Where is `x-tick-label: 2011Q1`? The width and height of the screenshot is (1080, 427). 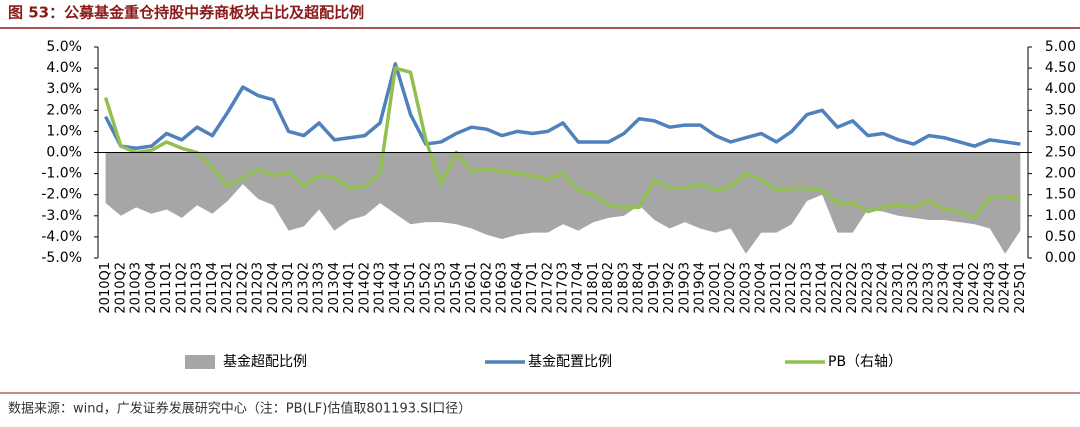
x-tick-label: 2011Q1 is located at coordinates (166, 288).